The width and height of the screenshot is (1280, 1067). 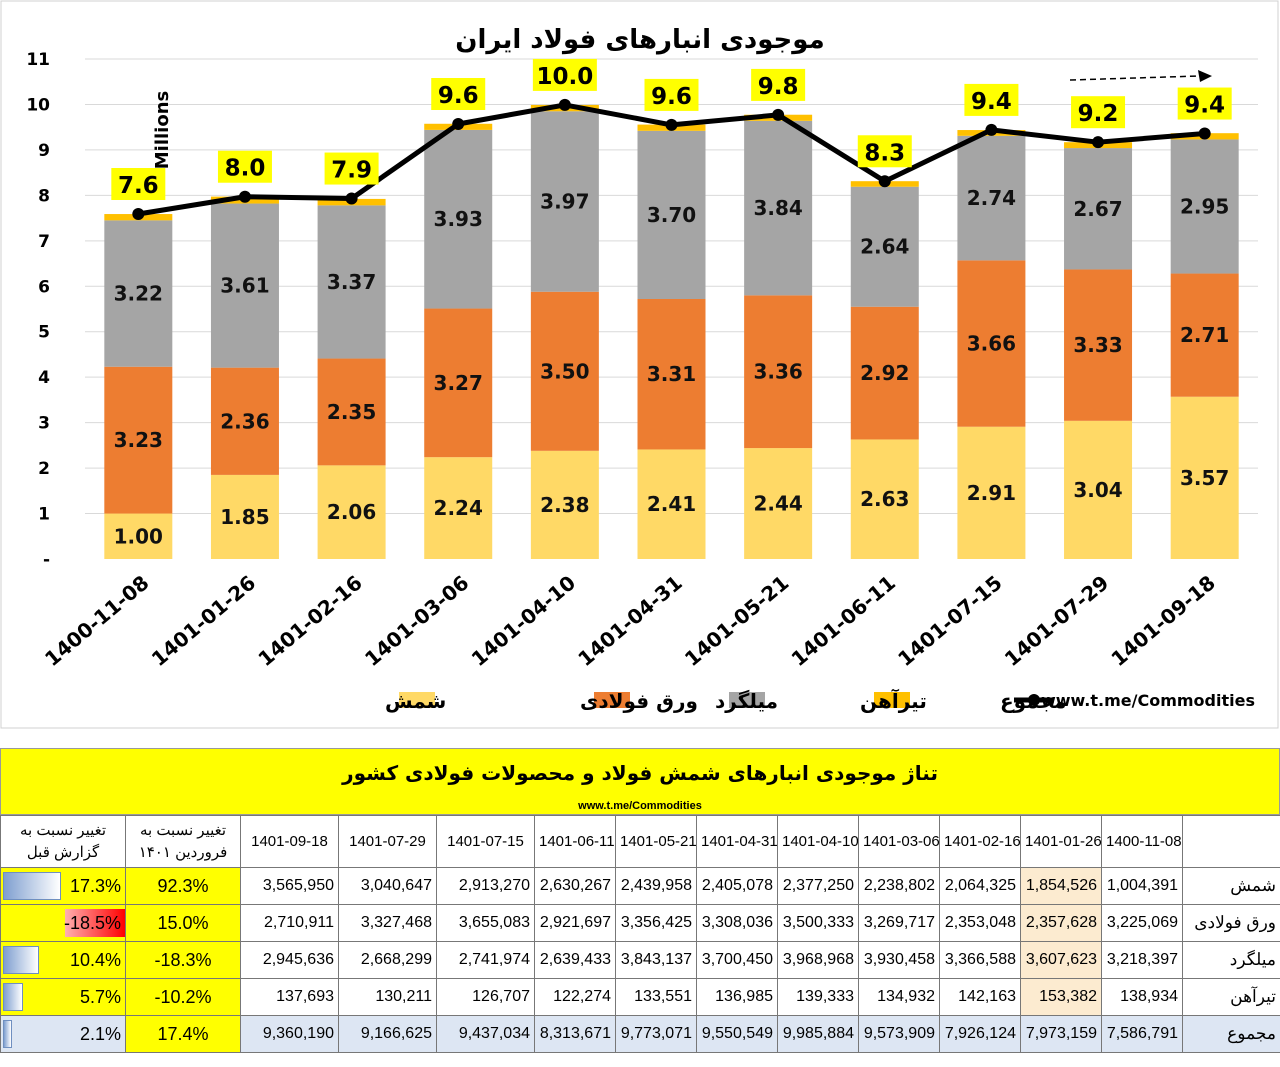 What do you see at coordinates (245, 169) in the screenshot?
I see `total-label: 8.0` at bounding box center [245, 169].